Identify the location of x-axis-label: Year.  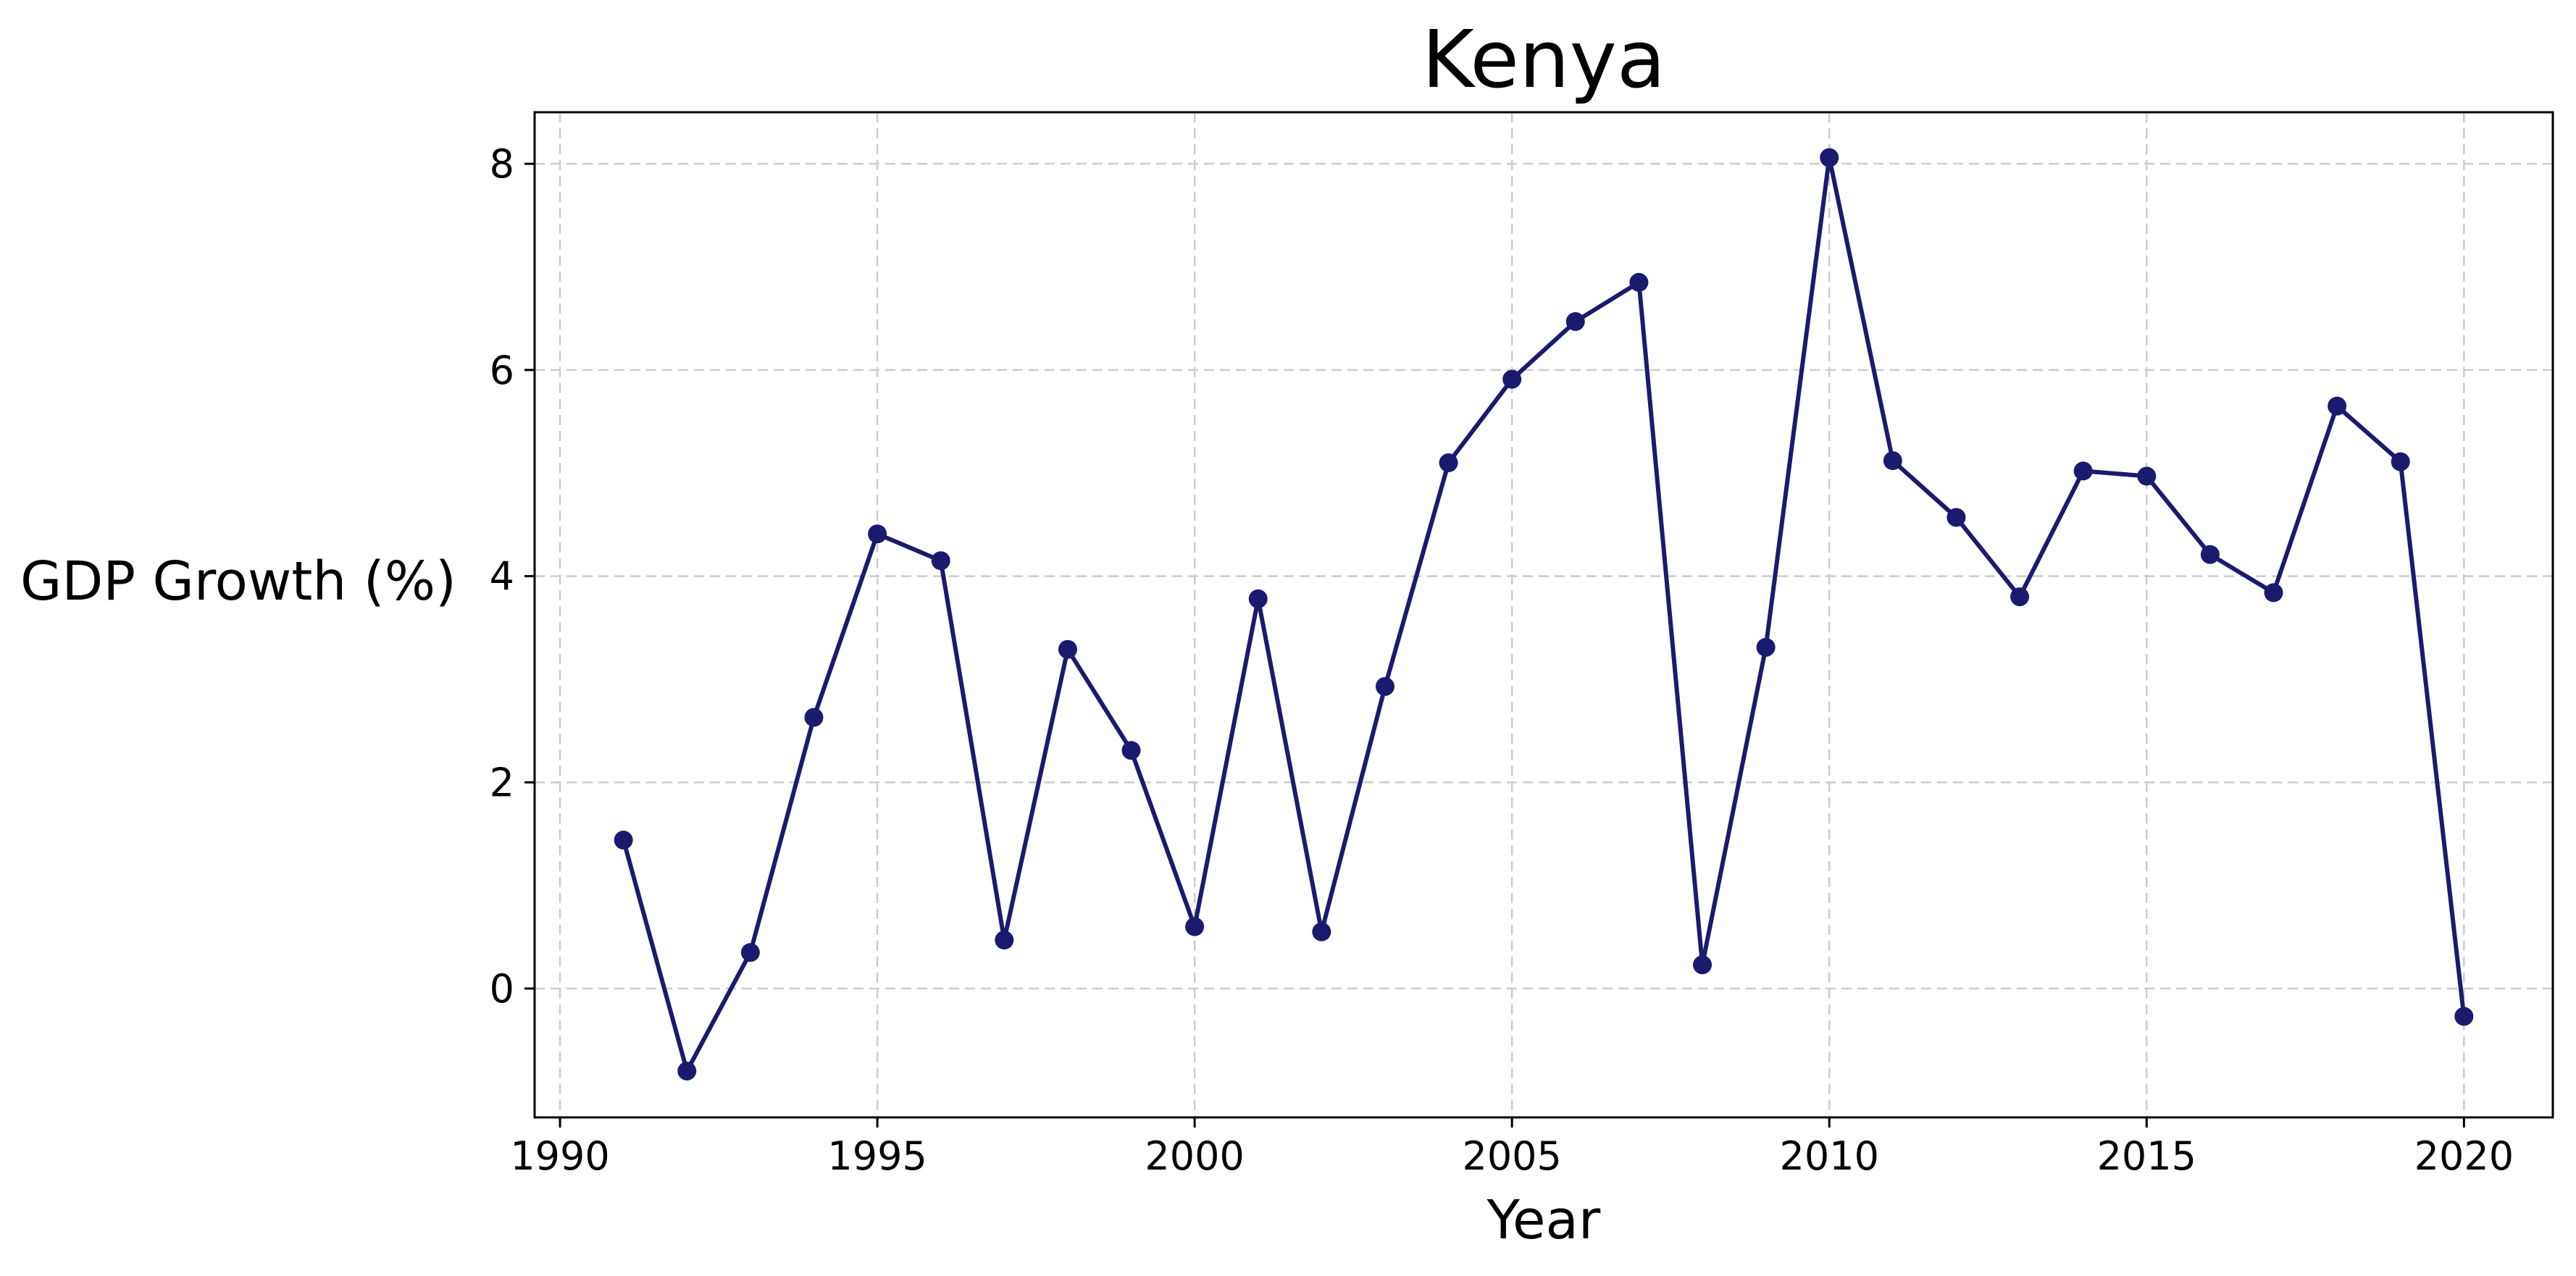
(1543, 1220).